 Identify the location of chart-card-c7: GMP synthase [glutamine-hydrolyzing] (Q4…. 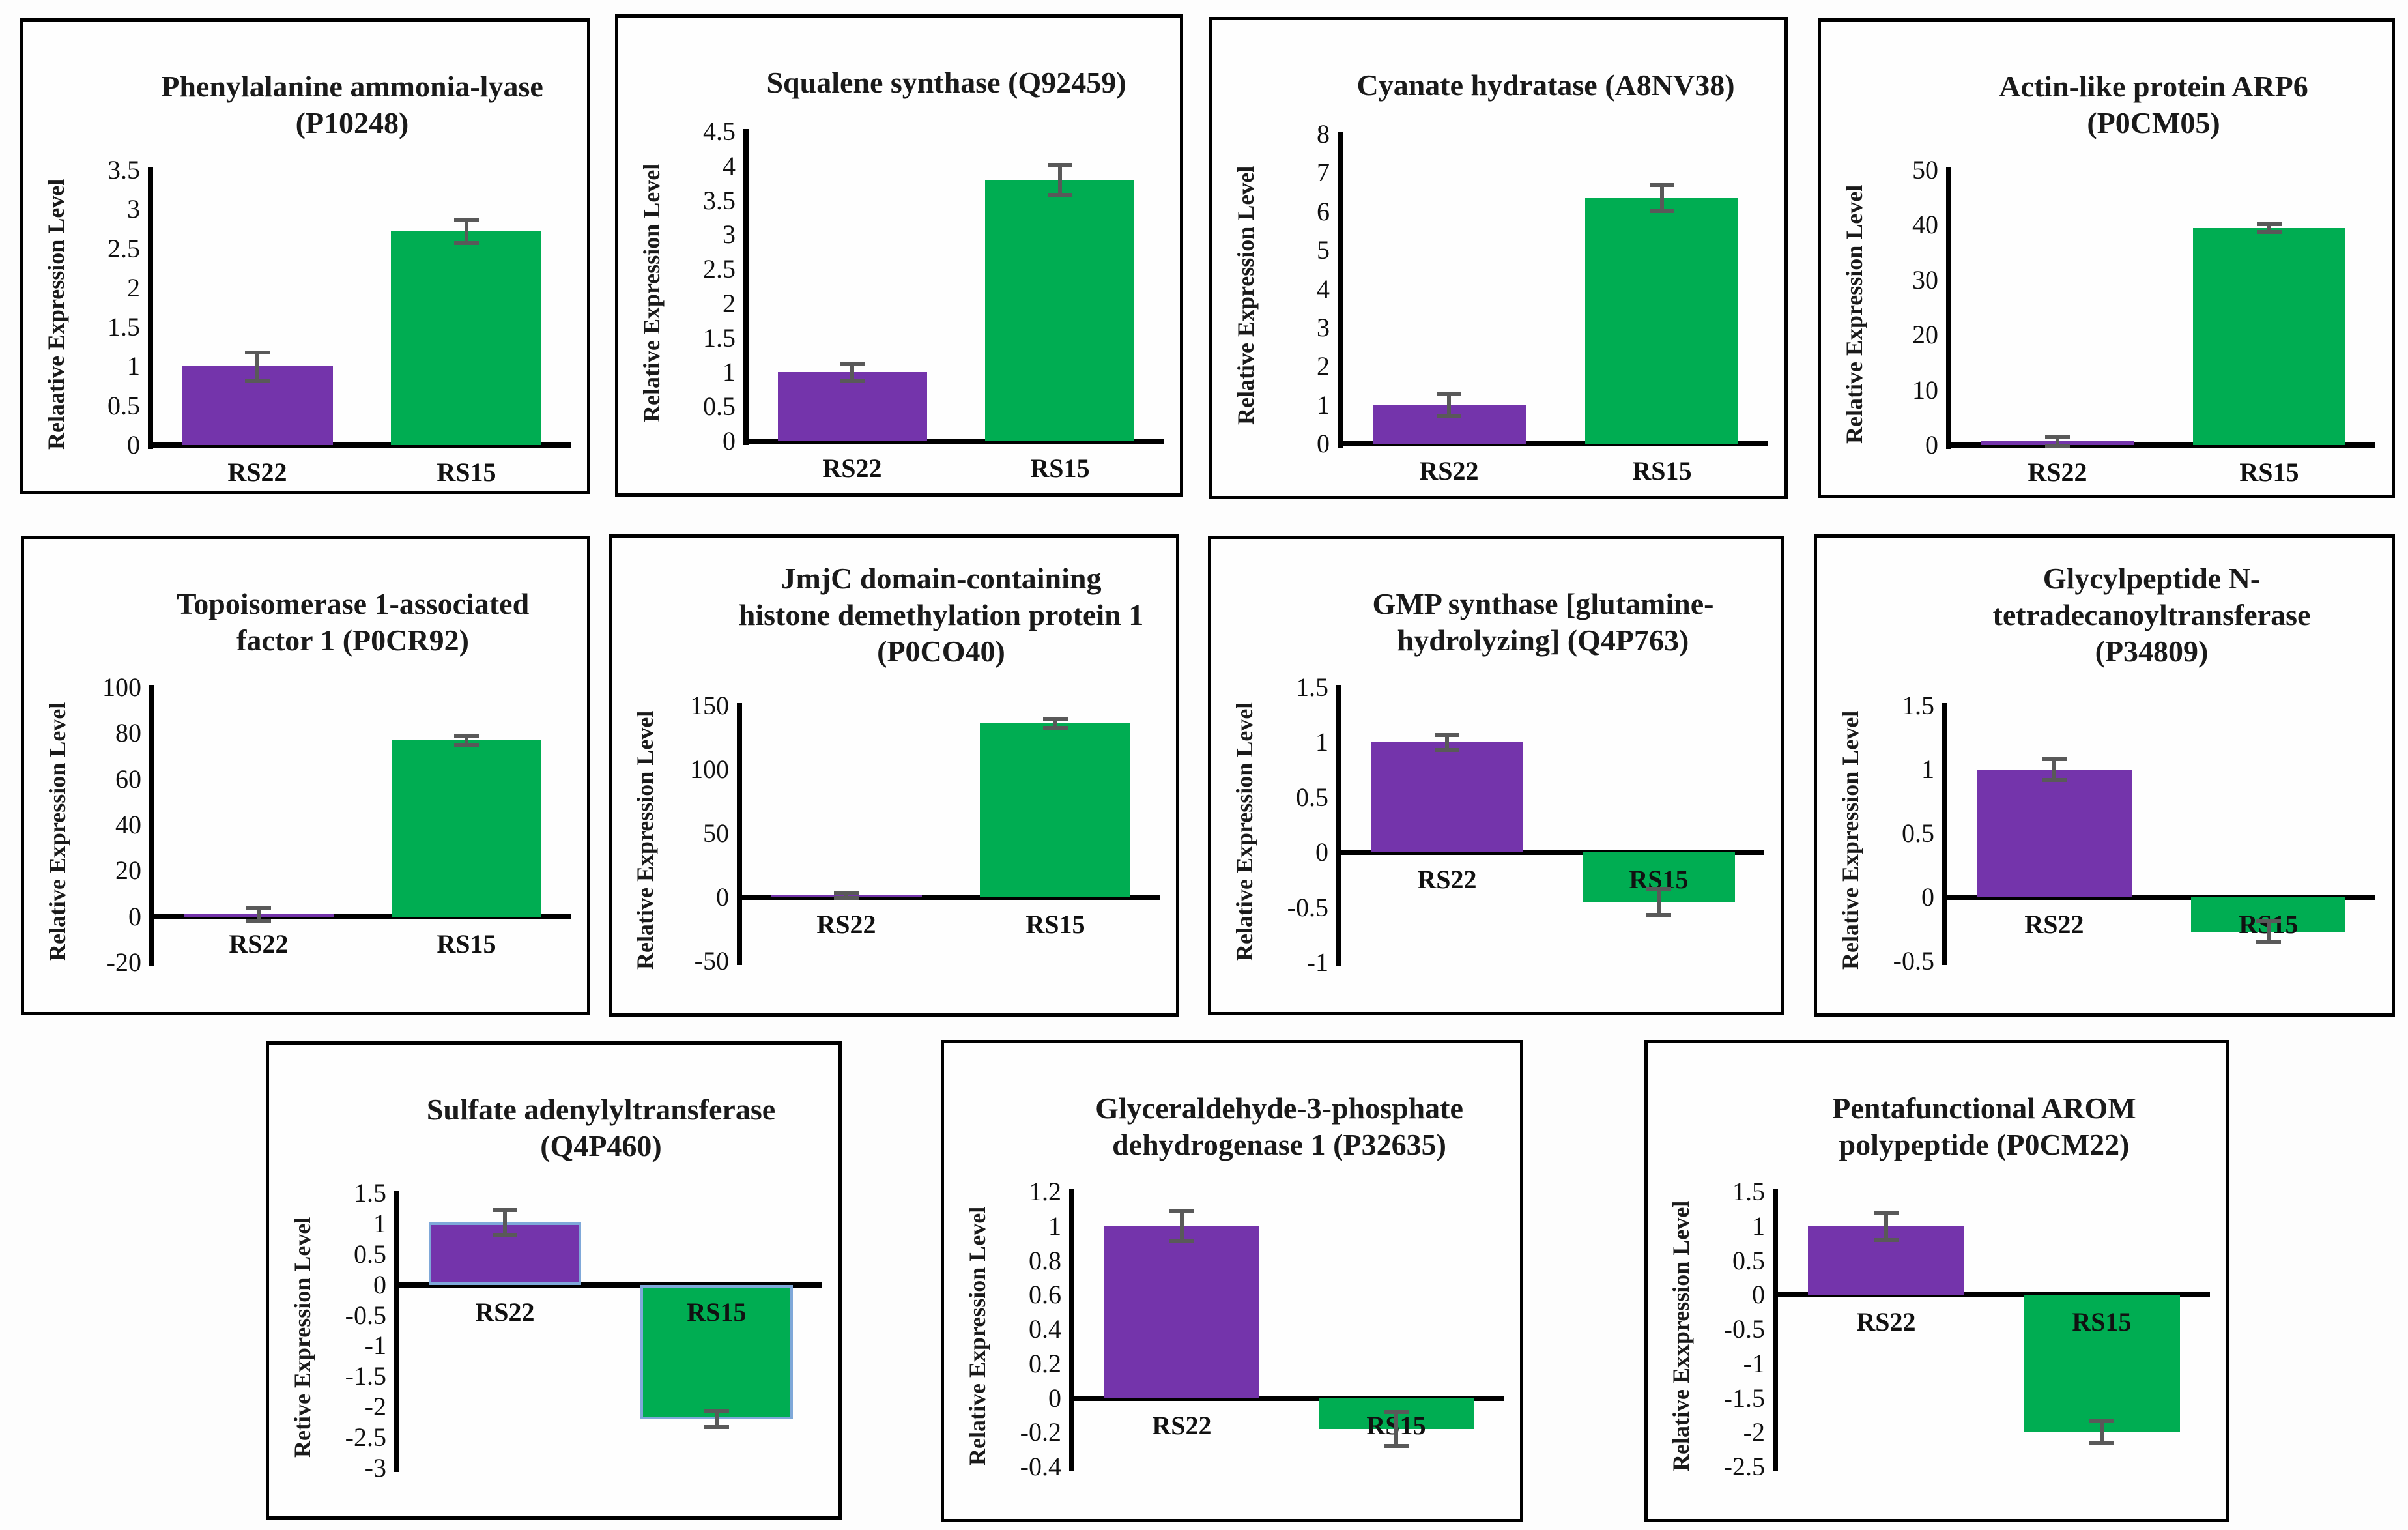
(1496, 776).